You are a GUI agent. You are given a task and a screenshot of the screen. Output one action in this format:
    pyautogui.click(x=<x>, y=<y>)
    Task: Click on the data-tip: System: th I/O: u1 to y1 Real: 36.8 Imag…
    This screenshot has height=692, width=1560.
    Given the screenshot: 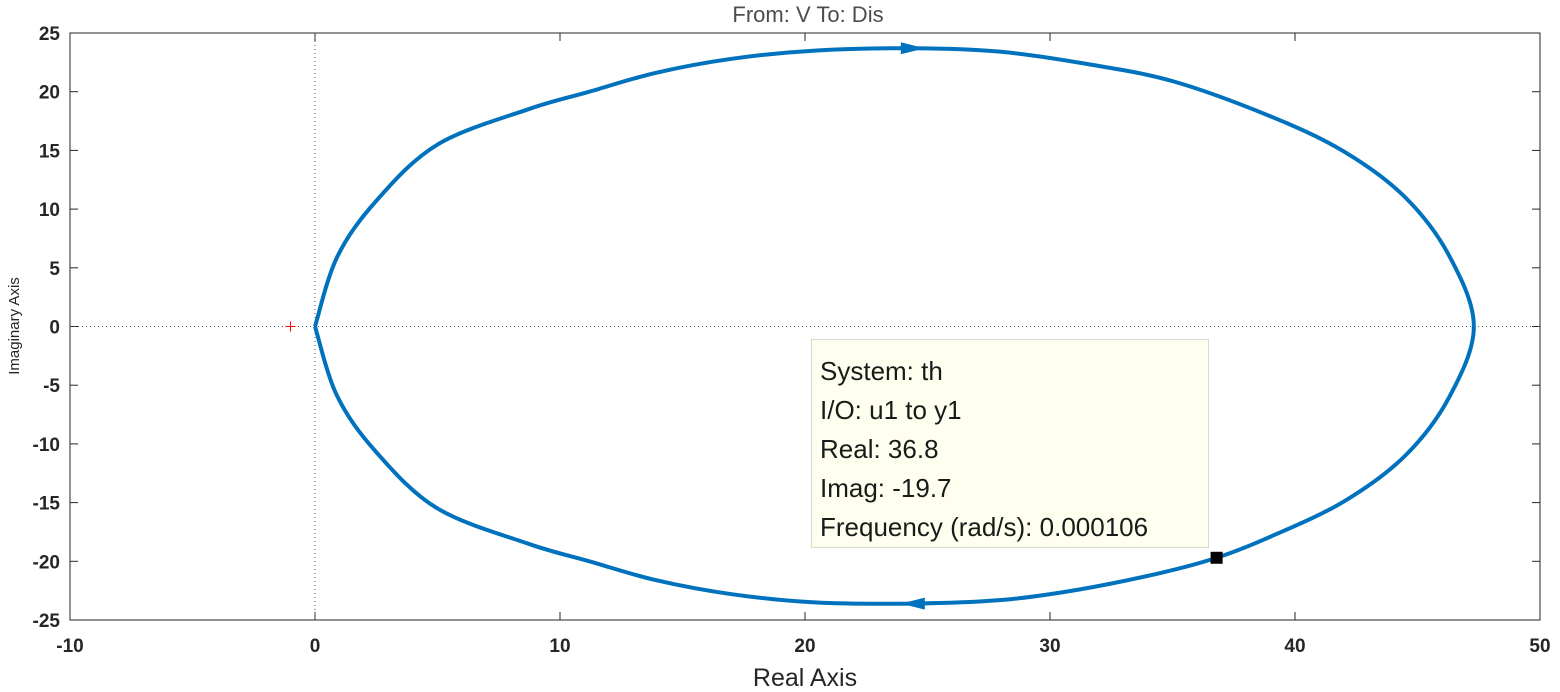 What is the action you would take?
    pyautogui.click(x=1010, y=443)
    